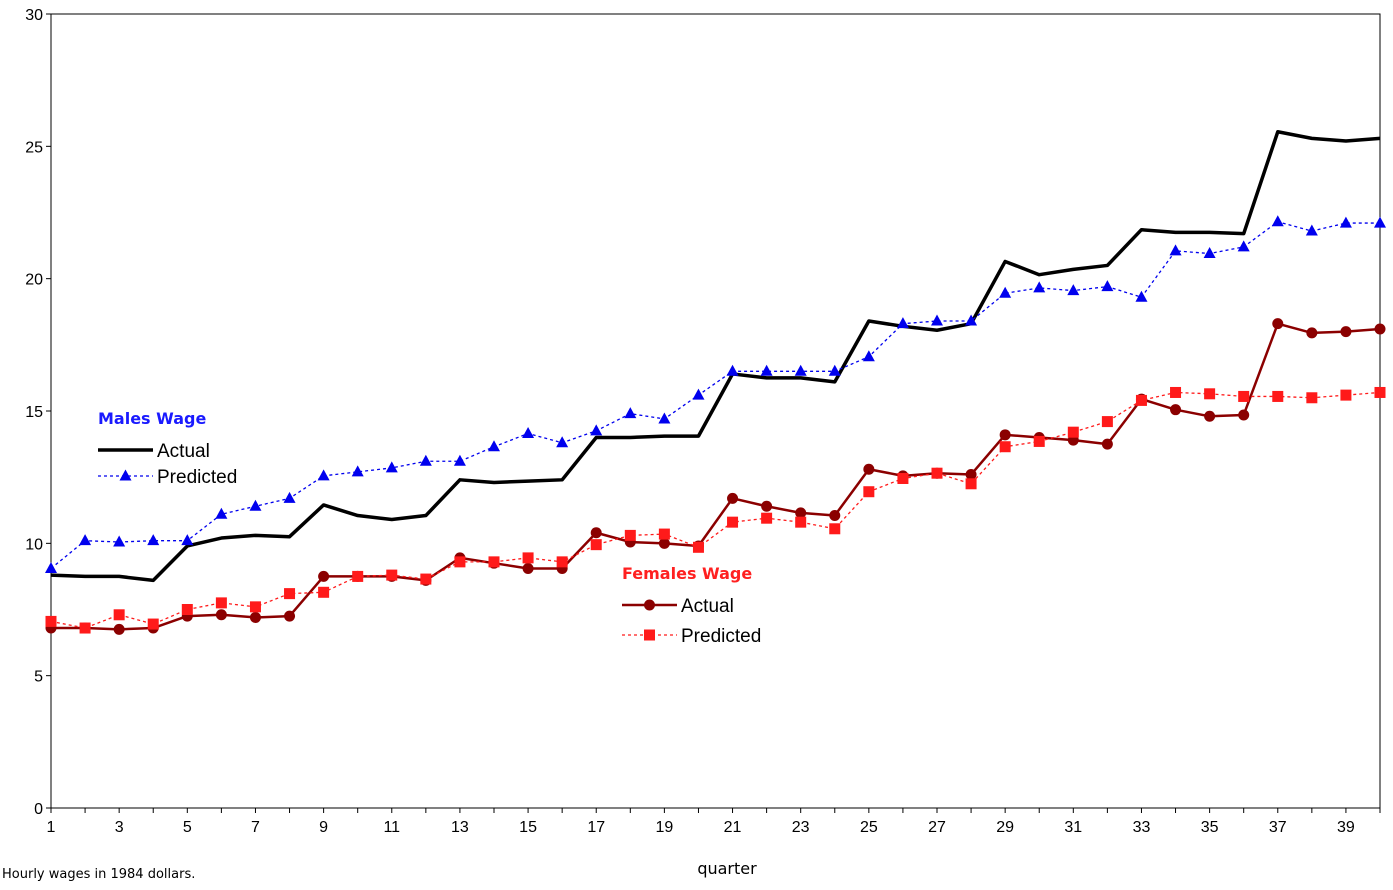  What do you see at coordinates (1005, 827) in the screenshot?
I see `x-tick-label: 29` at bounding box center [1005, 827].